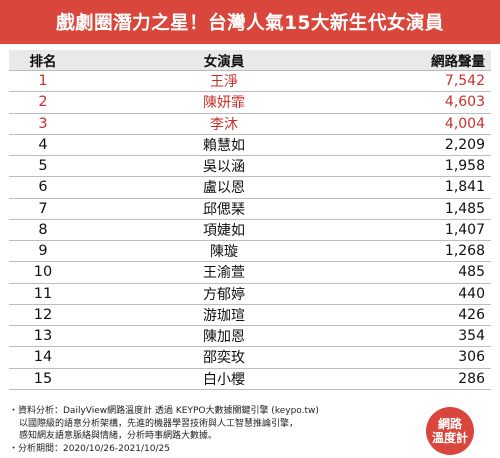 Image resolution: width=500 pixels, height=458 pixels. I want to click on name-cell: 游珈瑄, so click(224, 315).